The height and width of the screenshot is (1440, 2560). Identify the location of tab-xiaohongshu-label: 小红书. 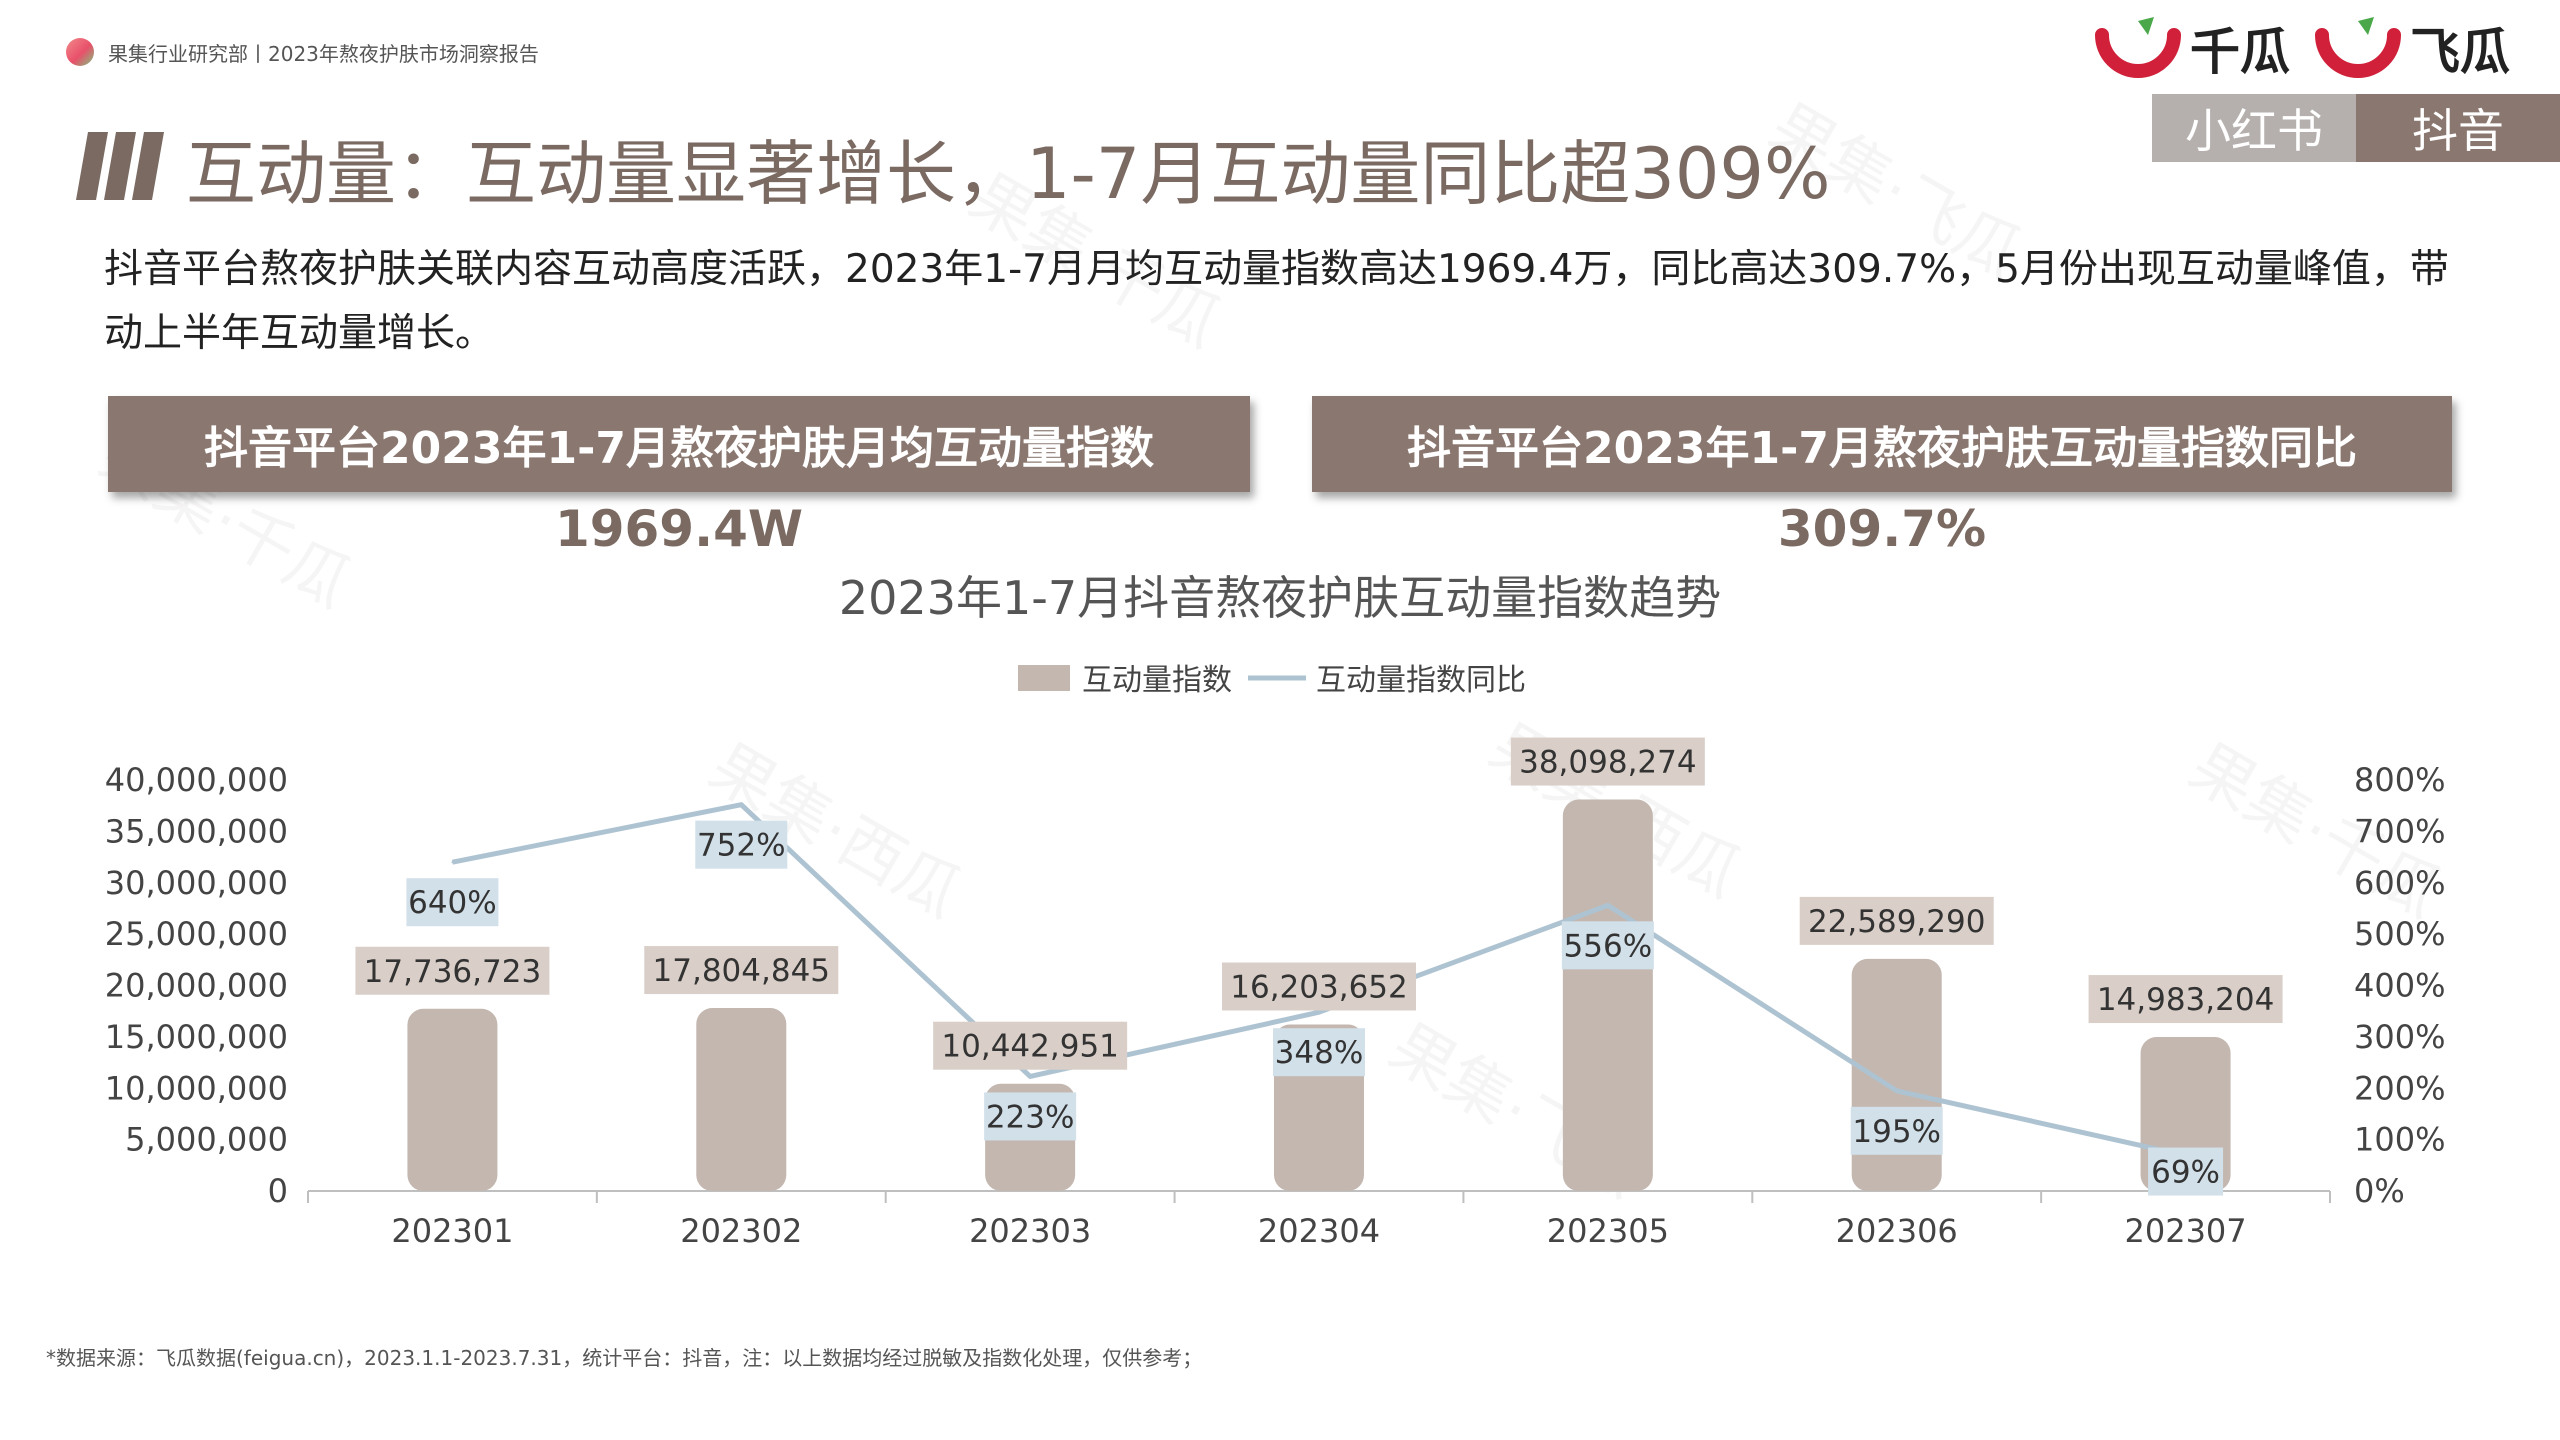
(2254, 131).